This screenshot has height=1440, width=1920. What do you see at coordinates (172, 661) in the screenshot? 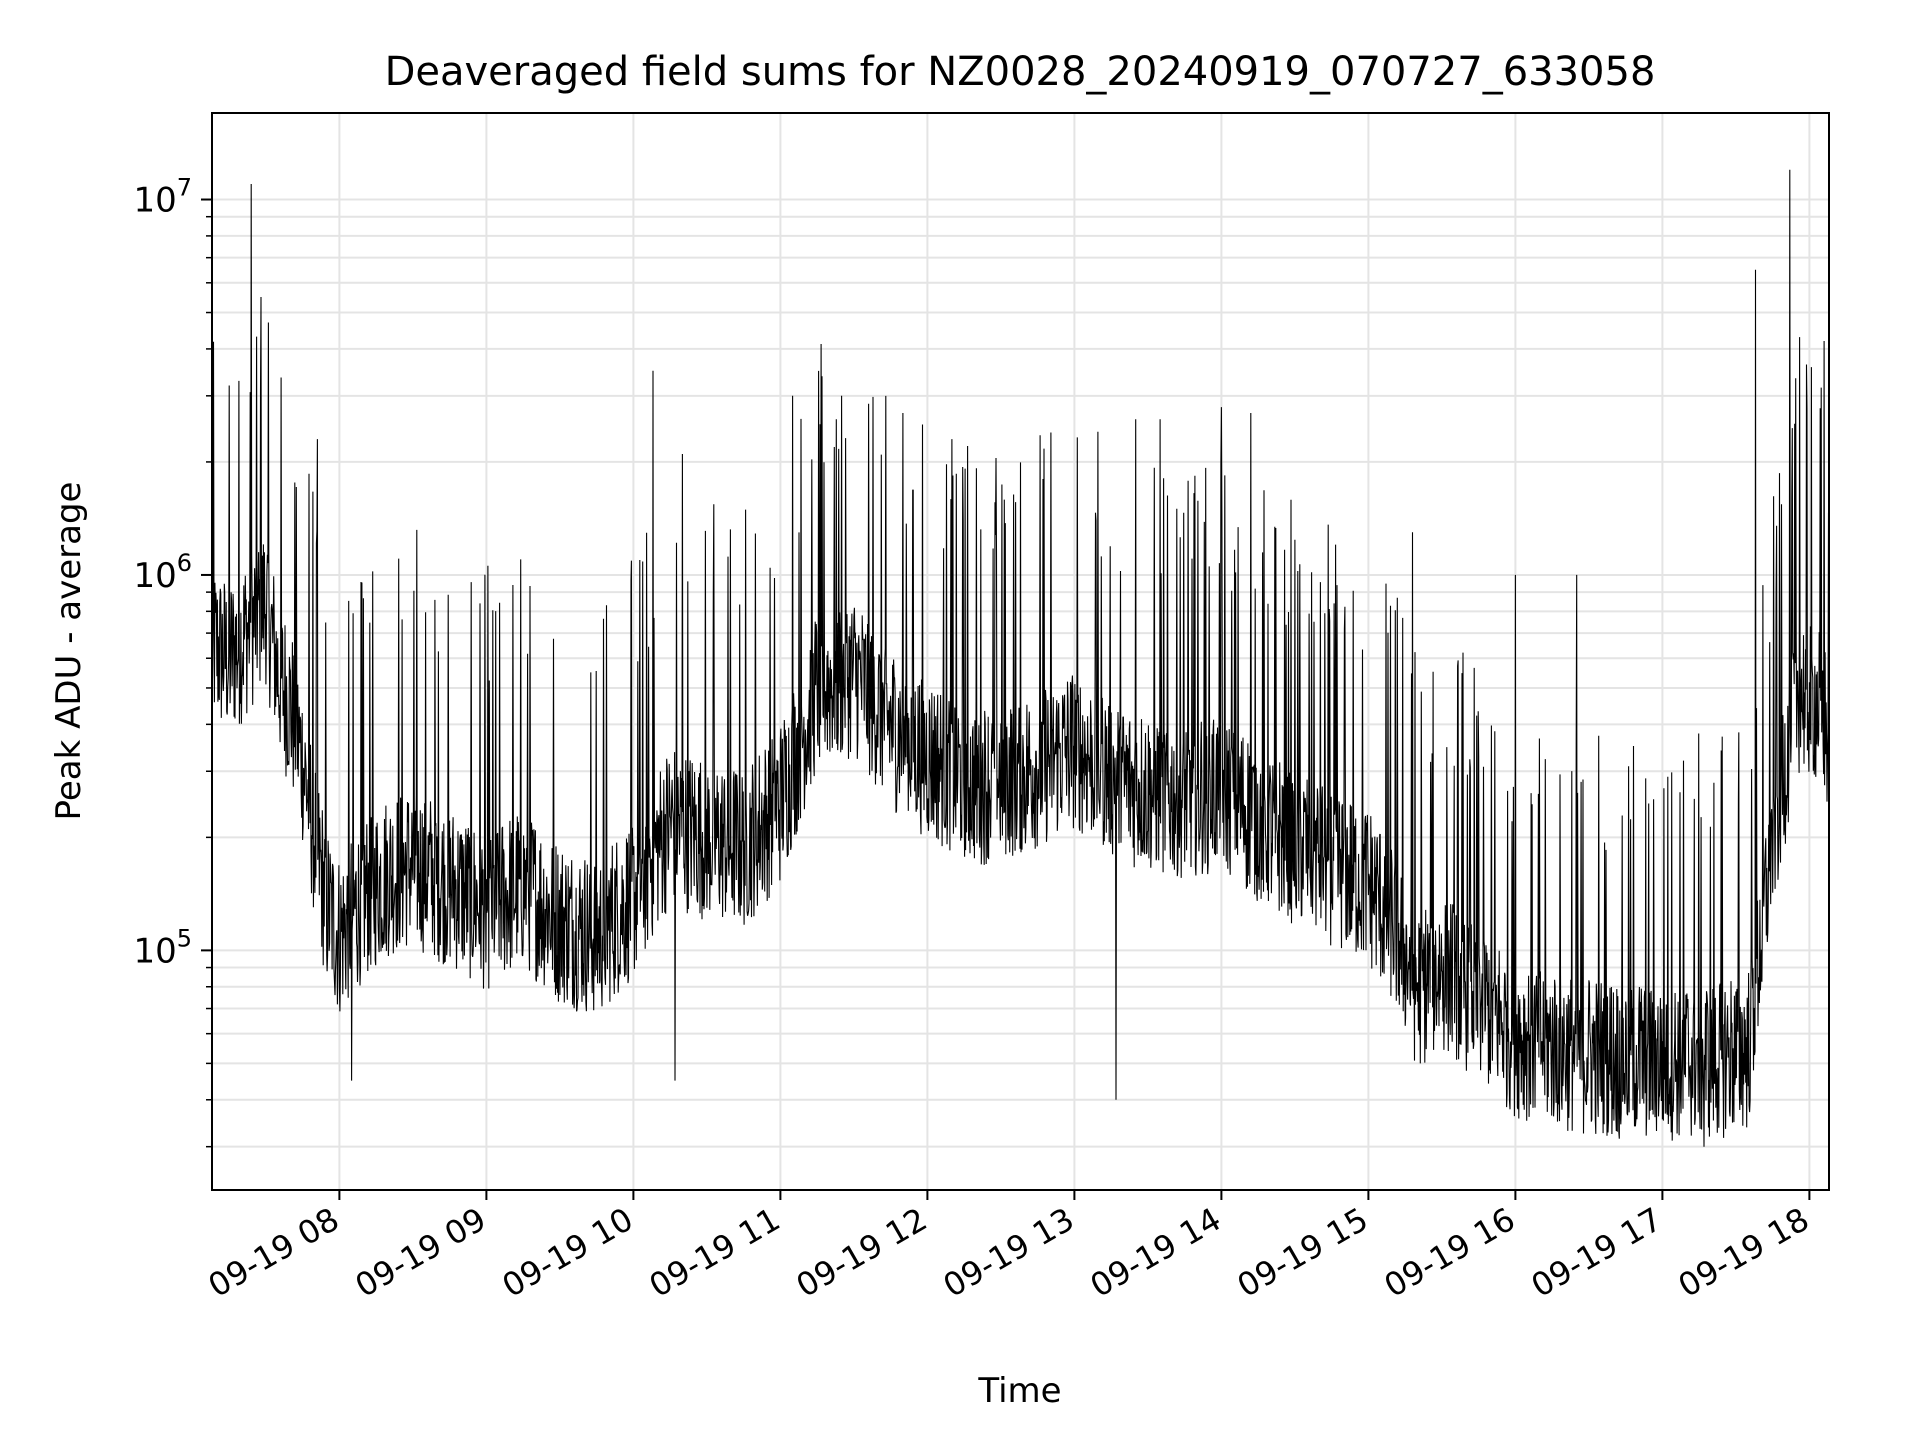
I see `y-axis-ticks: 10⁵ 10⁶ 10⁷` at bounding box center [172, 661].